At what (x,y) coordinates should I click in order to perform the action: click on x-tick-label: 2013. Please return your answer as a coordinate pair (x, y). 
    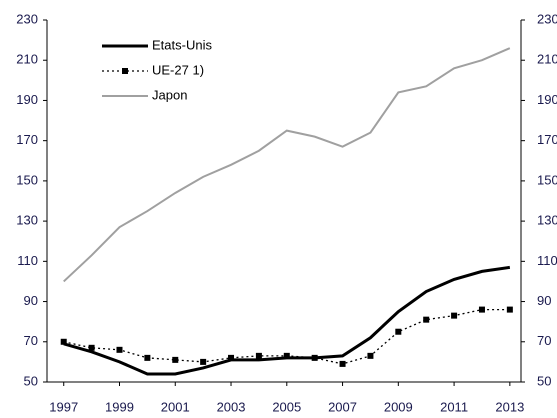
    Looking at the image, I should click on (509, 406).